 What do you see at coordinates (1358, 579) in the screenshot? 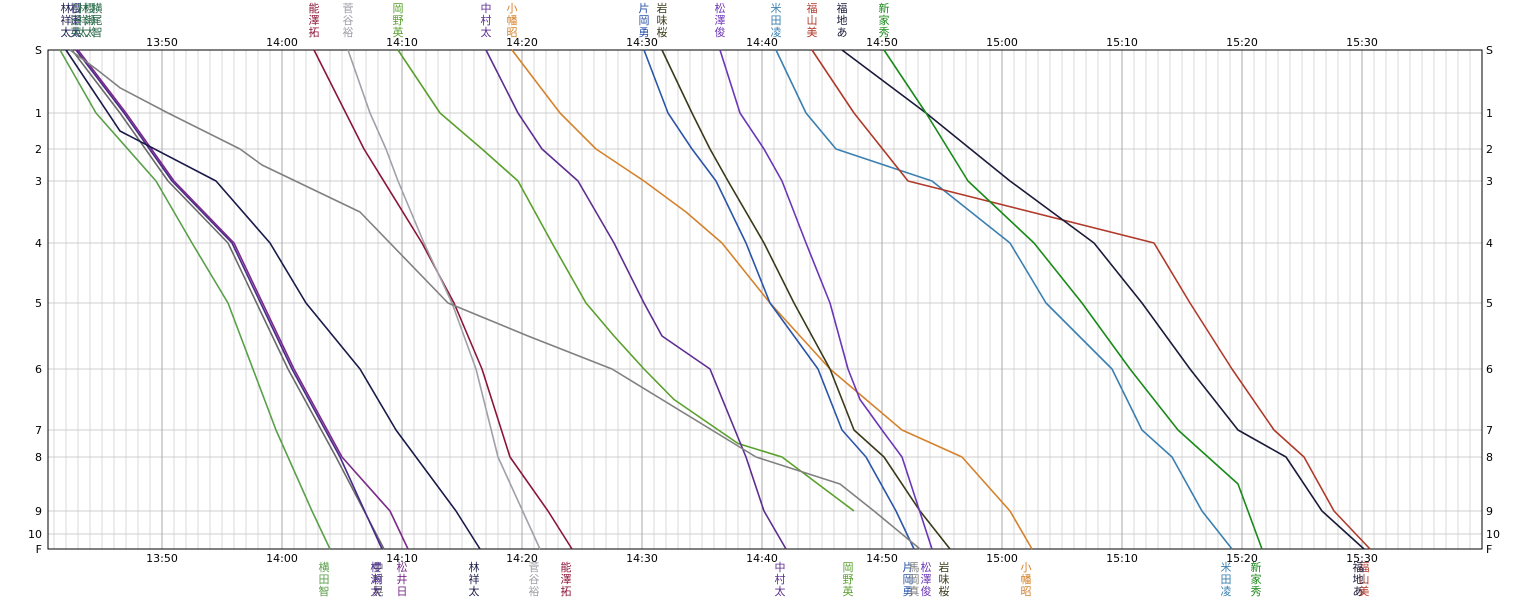
I see `runner-label-char: 地` at bounding box center [1358, 579].